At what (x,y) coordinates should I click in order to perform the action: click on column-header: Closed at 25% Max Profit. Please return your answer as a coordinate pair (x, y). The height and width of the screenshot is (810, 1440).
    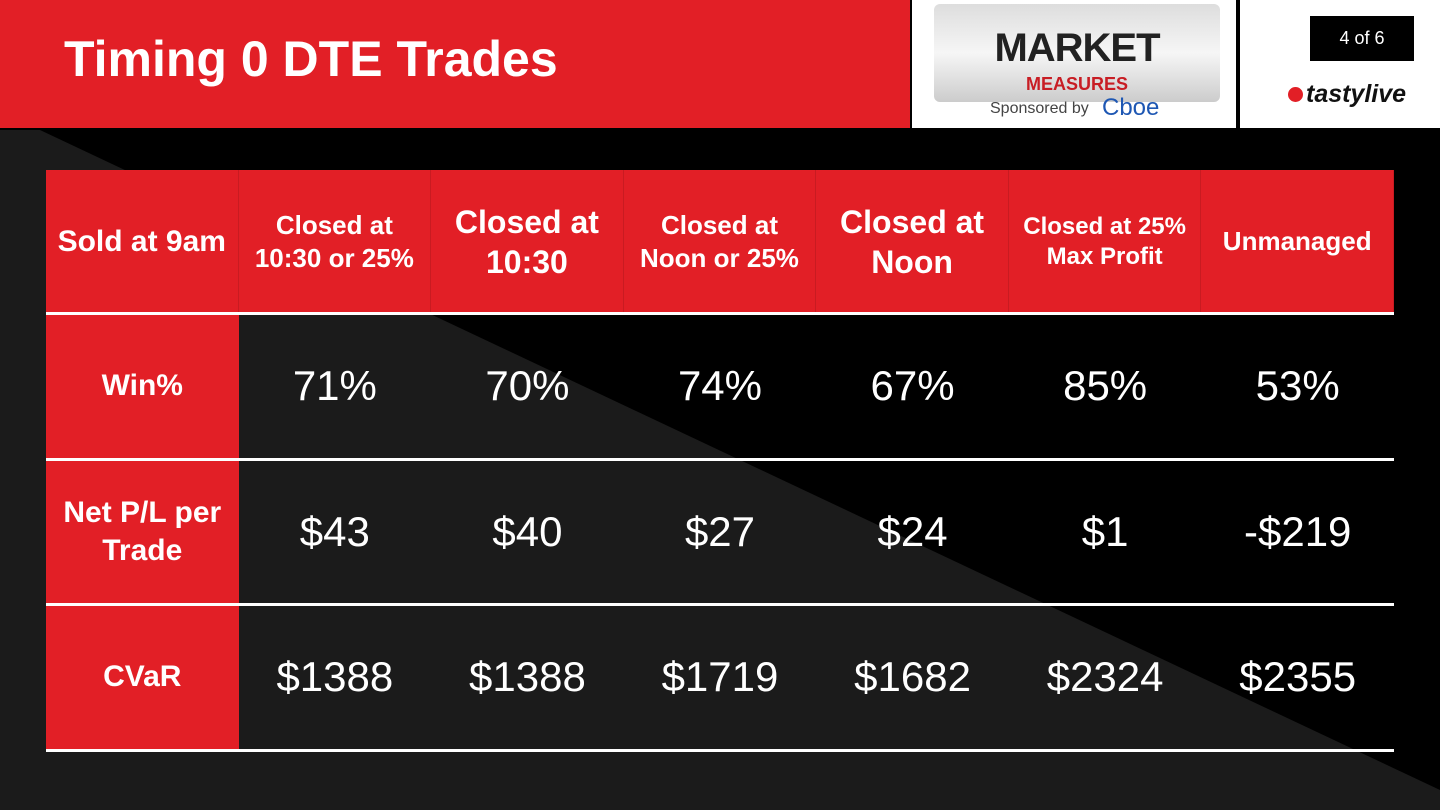
    Looking at the image, I should click on (1105, 241).